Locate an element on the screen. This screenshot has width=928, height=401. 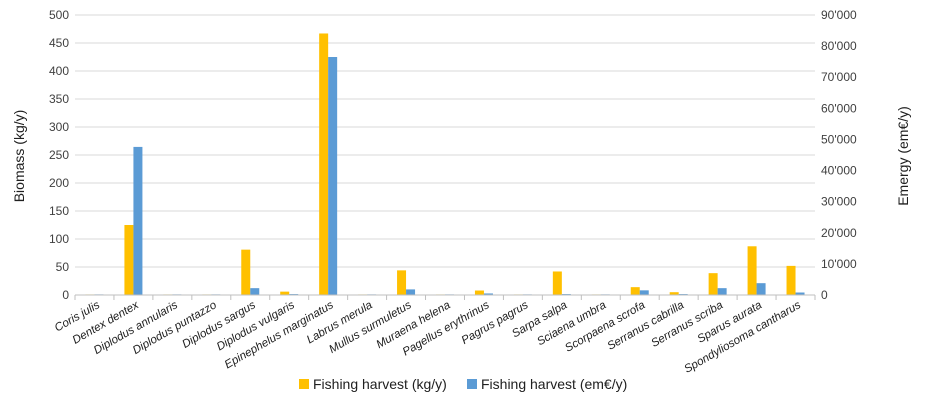
category-label: Pagrus pagrus is located at coordinates (495, 323).